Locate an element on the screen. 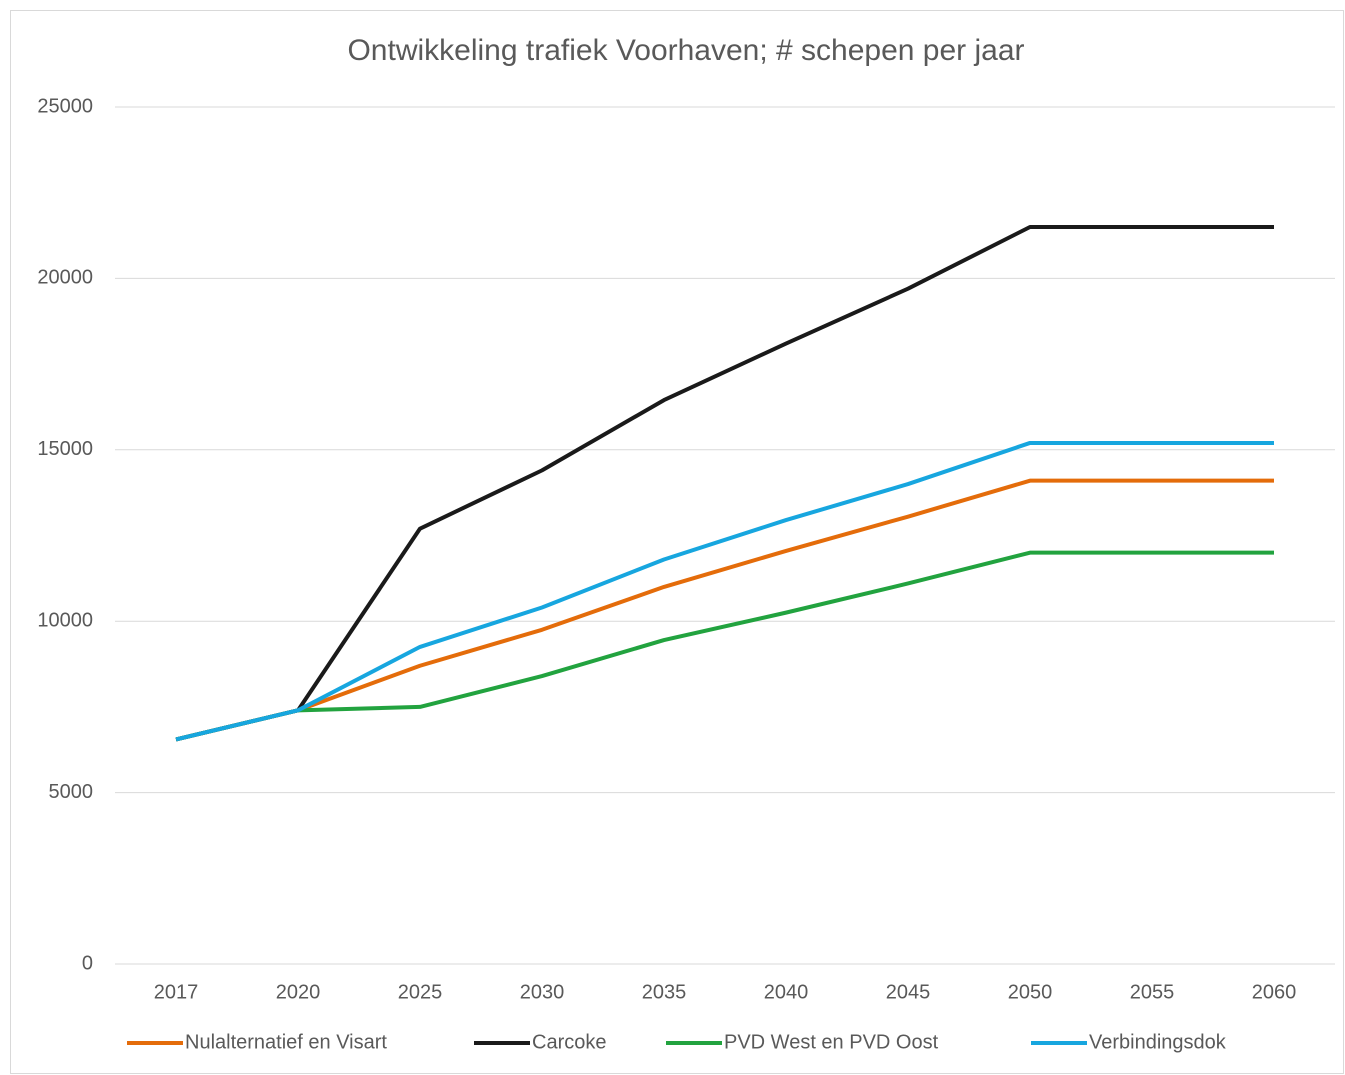 This screenshot has height=1075, width=1345. x-tick-label: 2040 is located at coordinates (786, 992).